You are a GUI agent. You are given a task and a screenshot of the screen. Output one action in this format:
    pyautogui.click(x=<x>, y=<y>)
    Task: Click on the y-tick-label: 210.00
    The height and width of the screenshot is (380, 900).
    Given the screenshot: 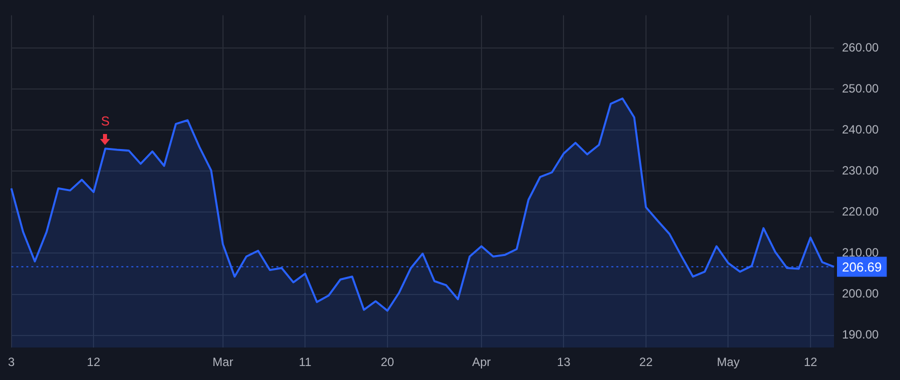 What is the action you would take?
    pyautogui.click(x=861, y=253)
    